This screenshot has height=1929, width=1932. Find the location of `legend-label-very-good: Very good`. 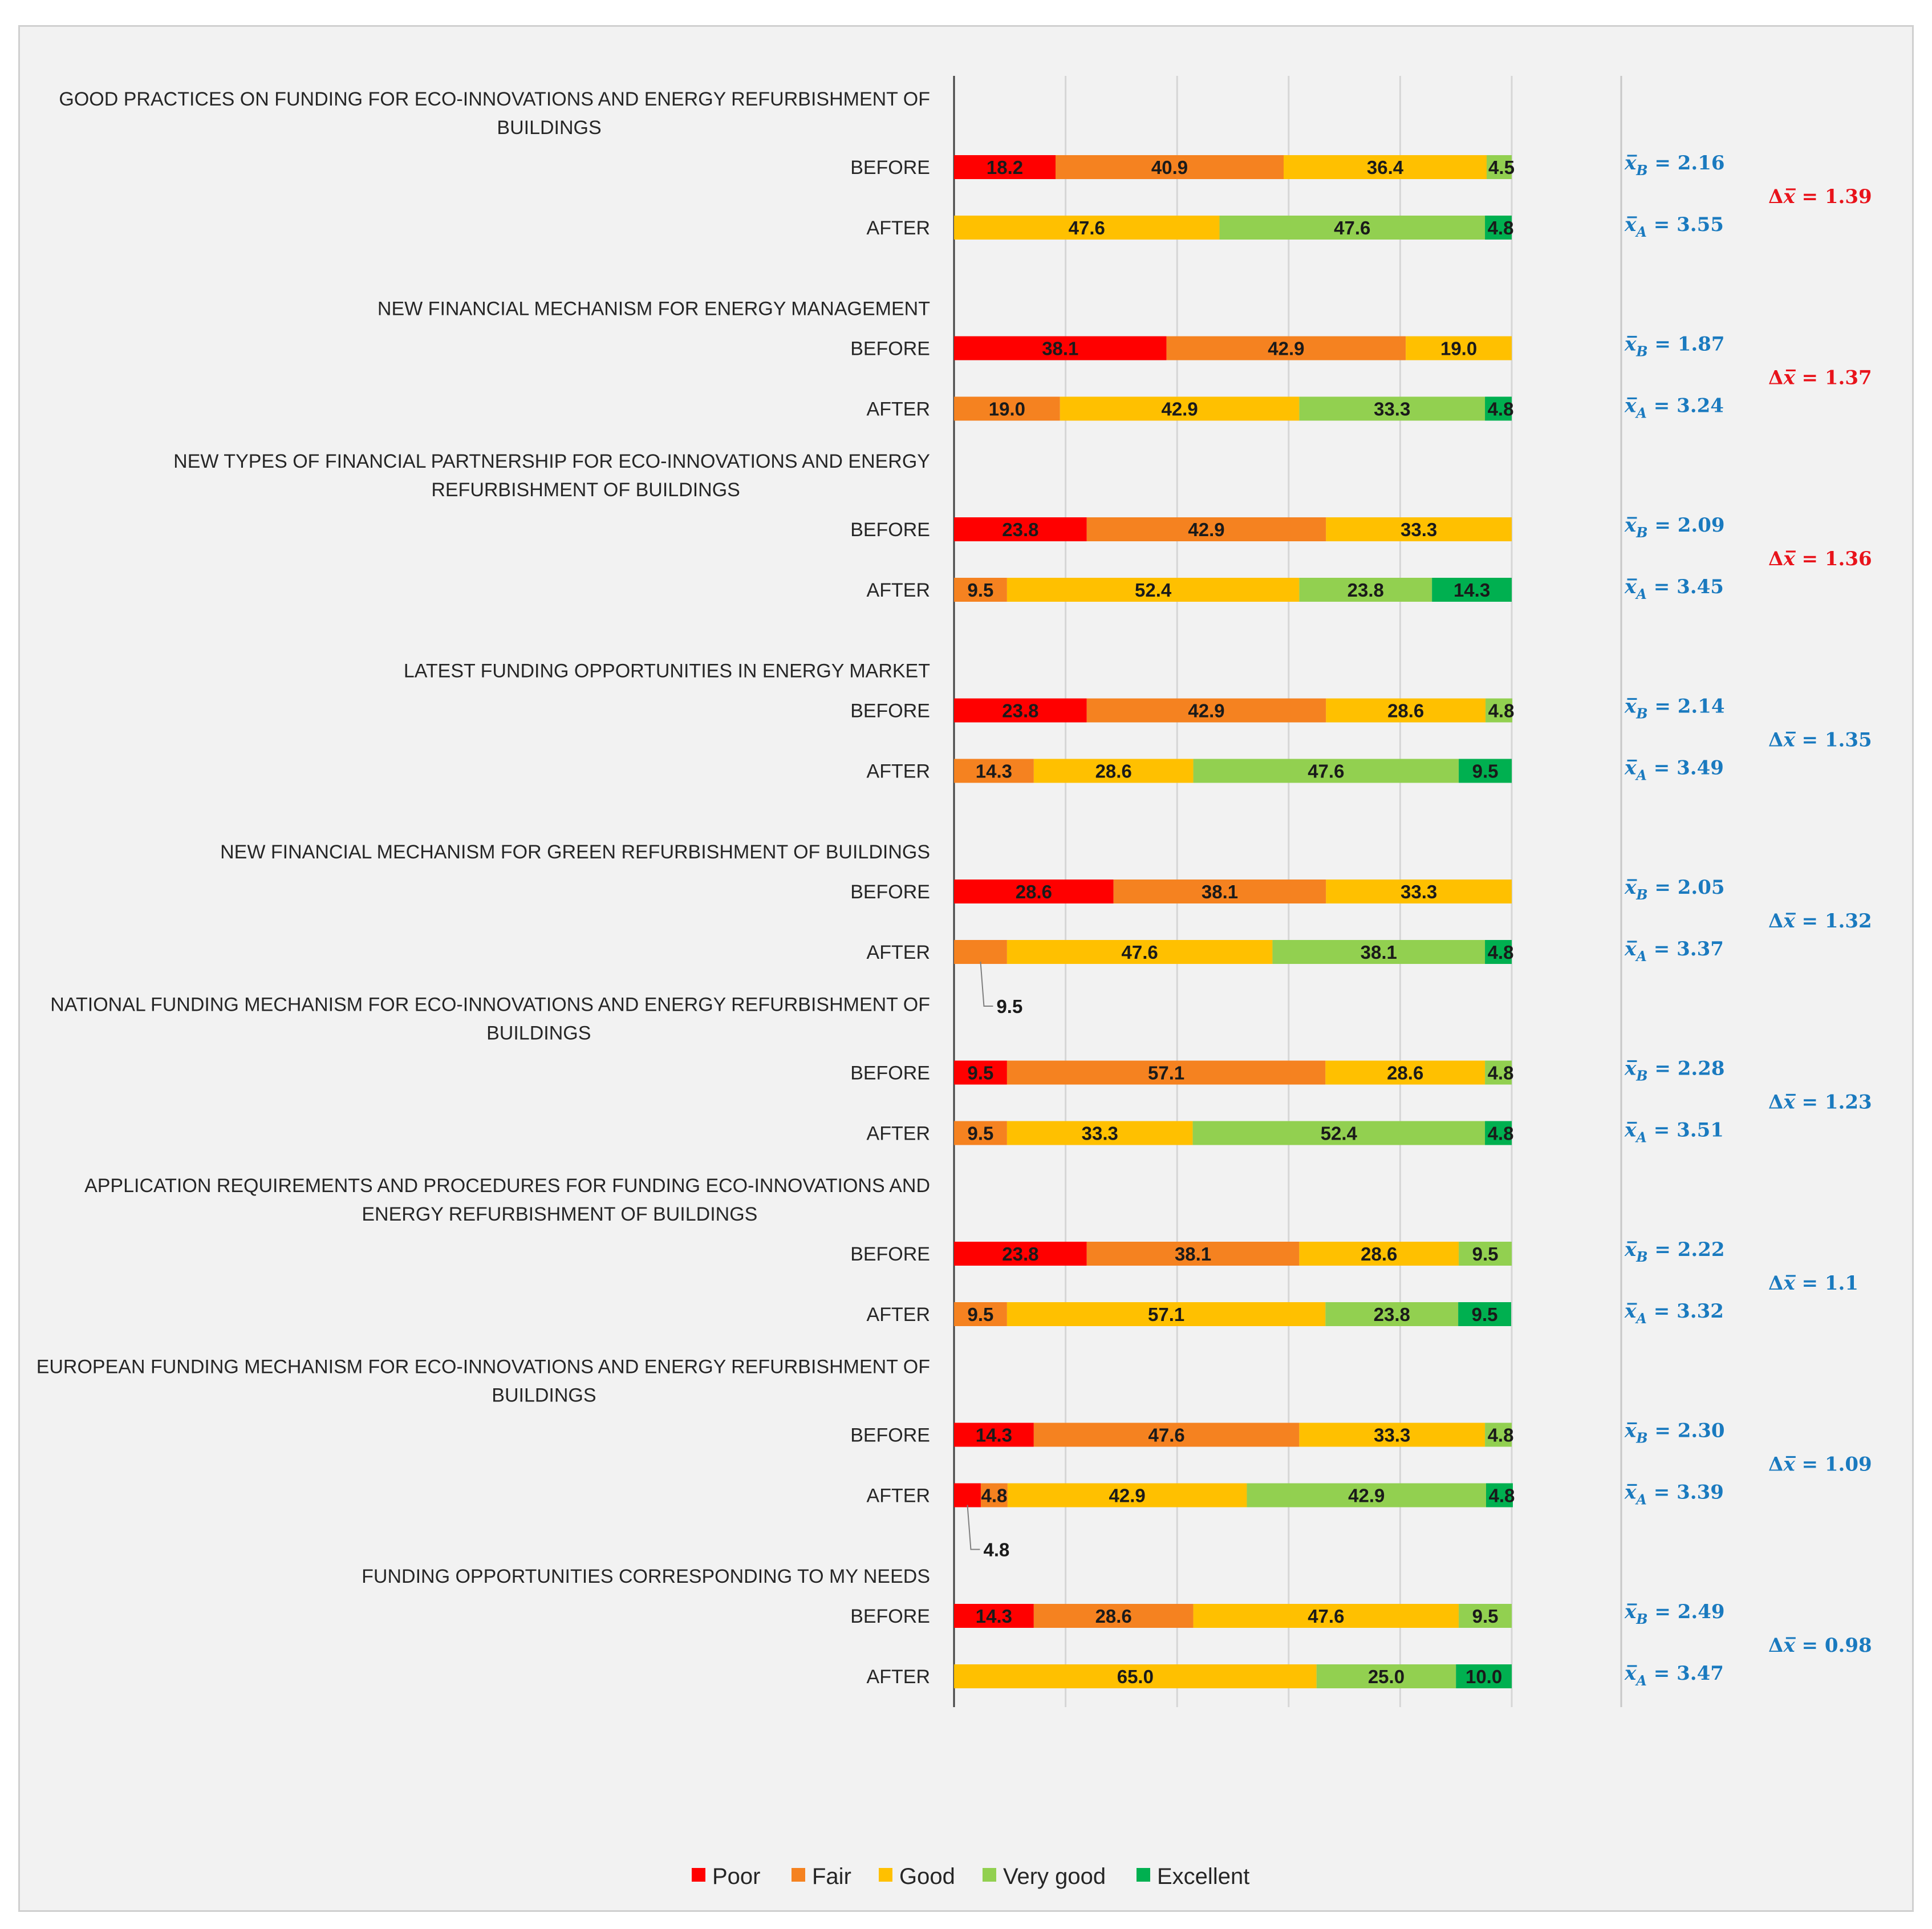

legend-label-very-good: Very good is located at coordinates (1054, 1877).